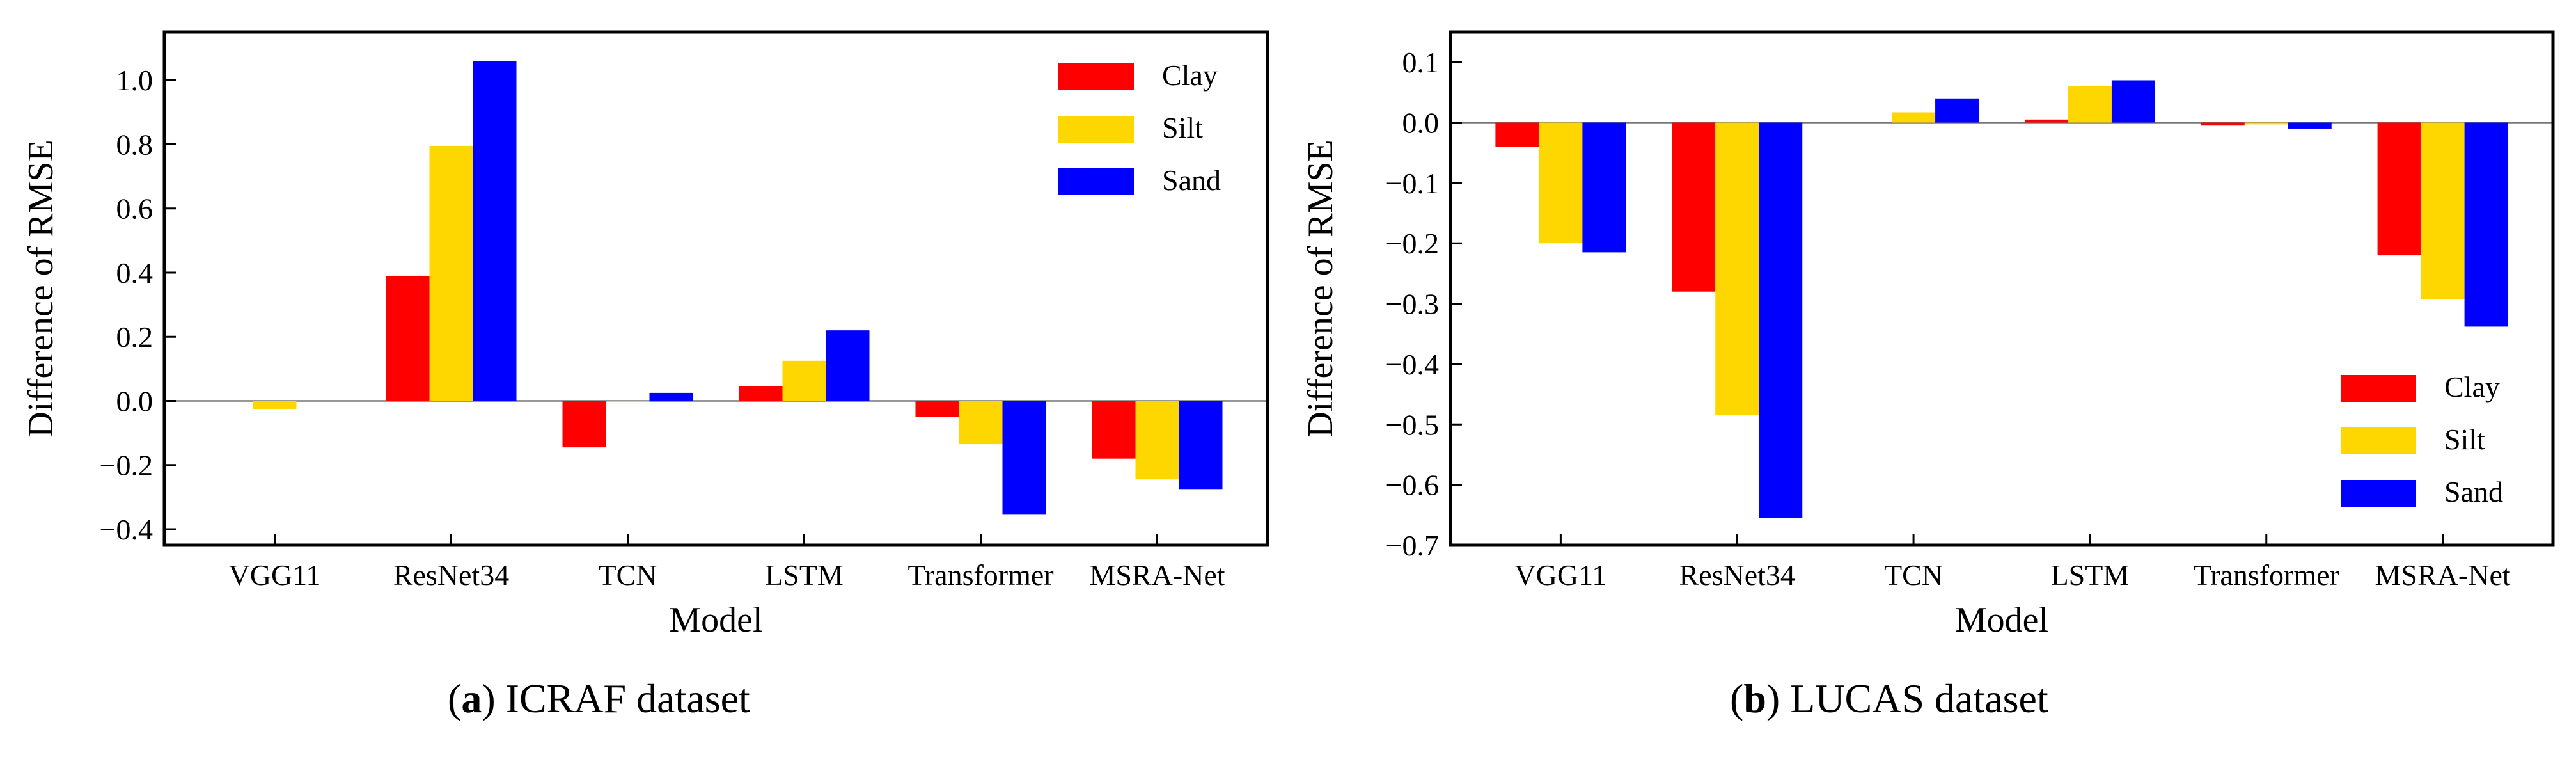 This screenshot has height=757, width=2576. What do you see at coordinates (1754, 698) in the screenshot?
I see `caption-b-letter: b` at bounding box center [1754, 698].